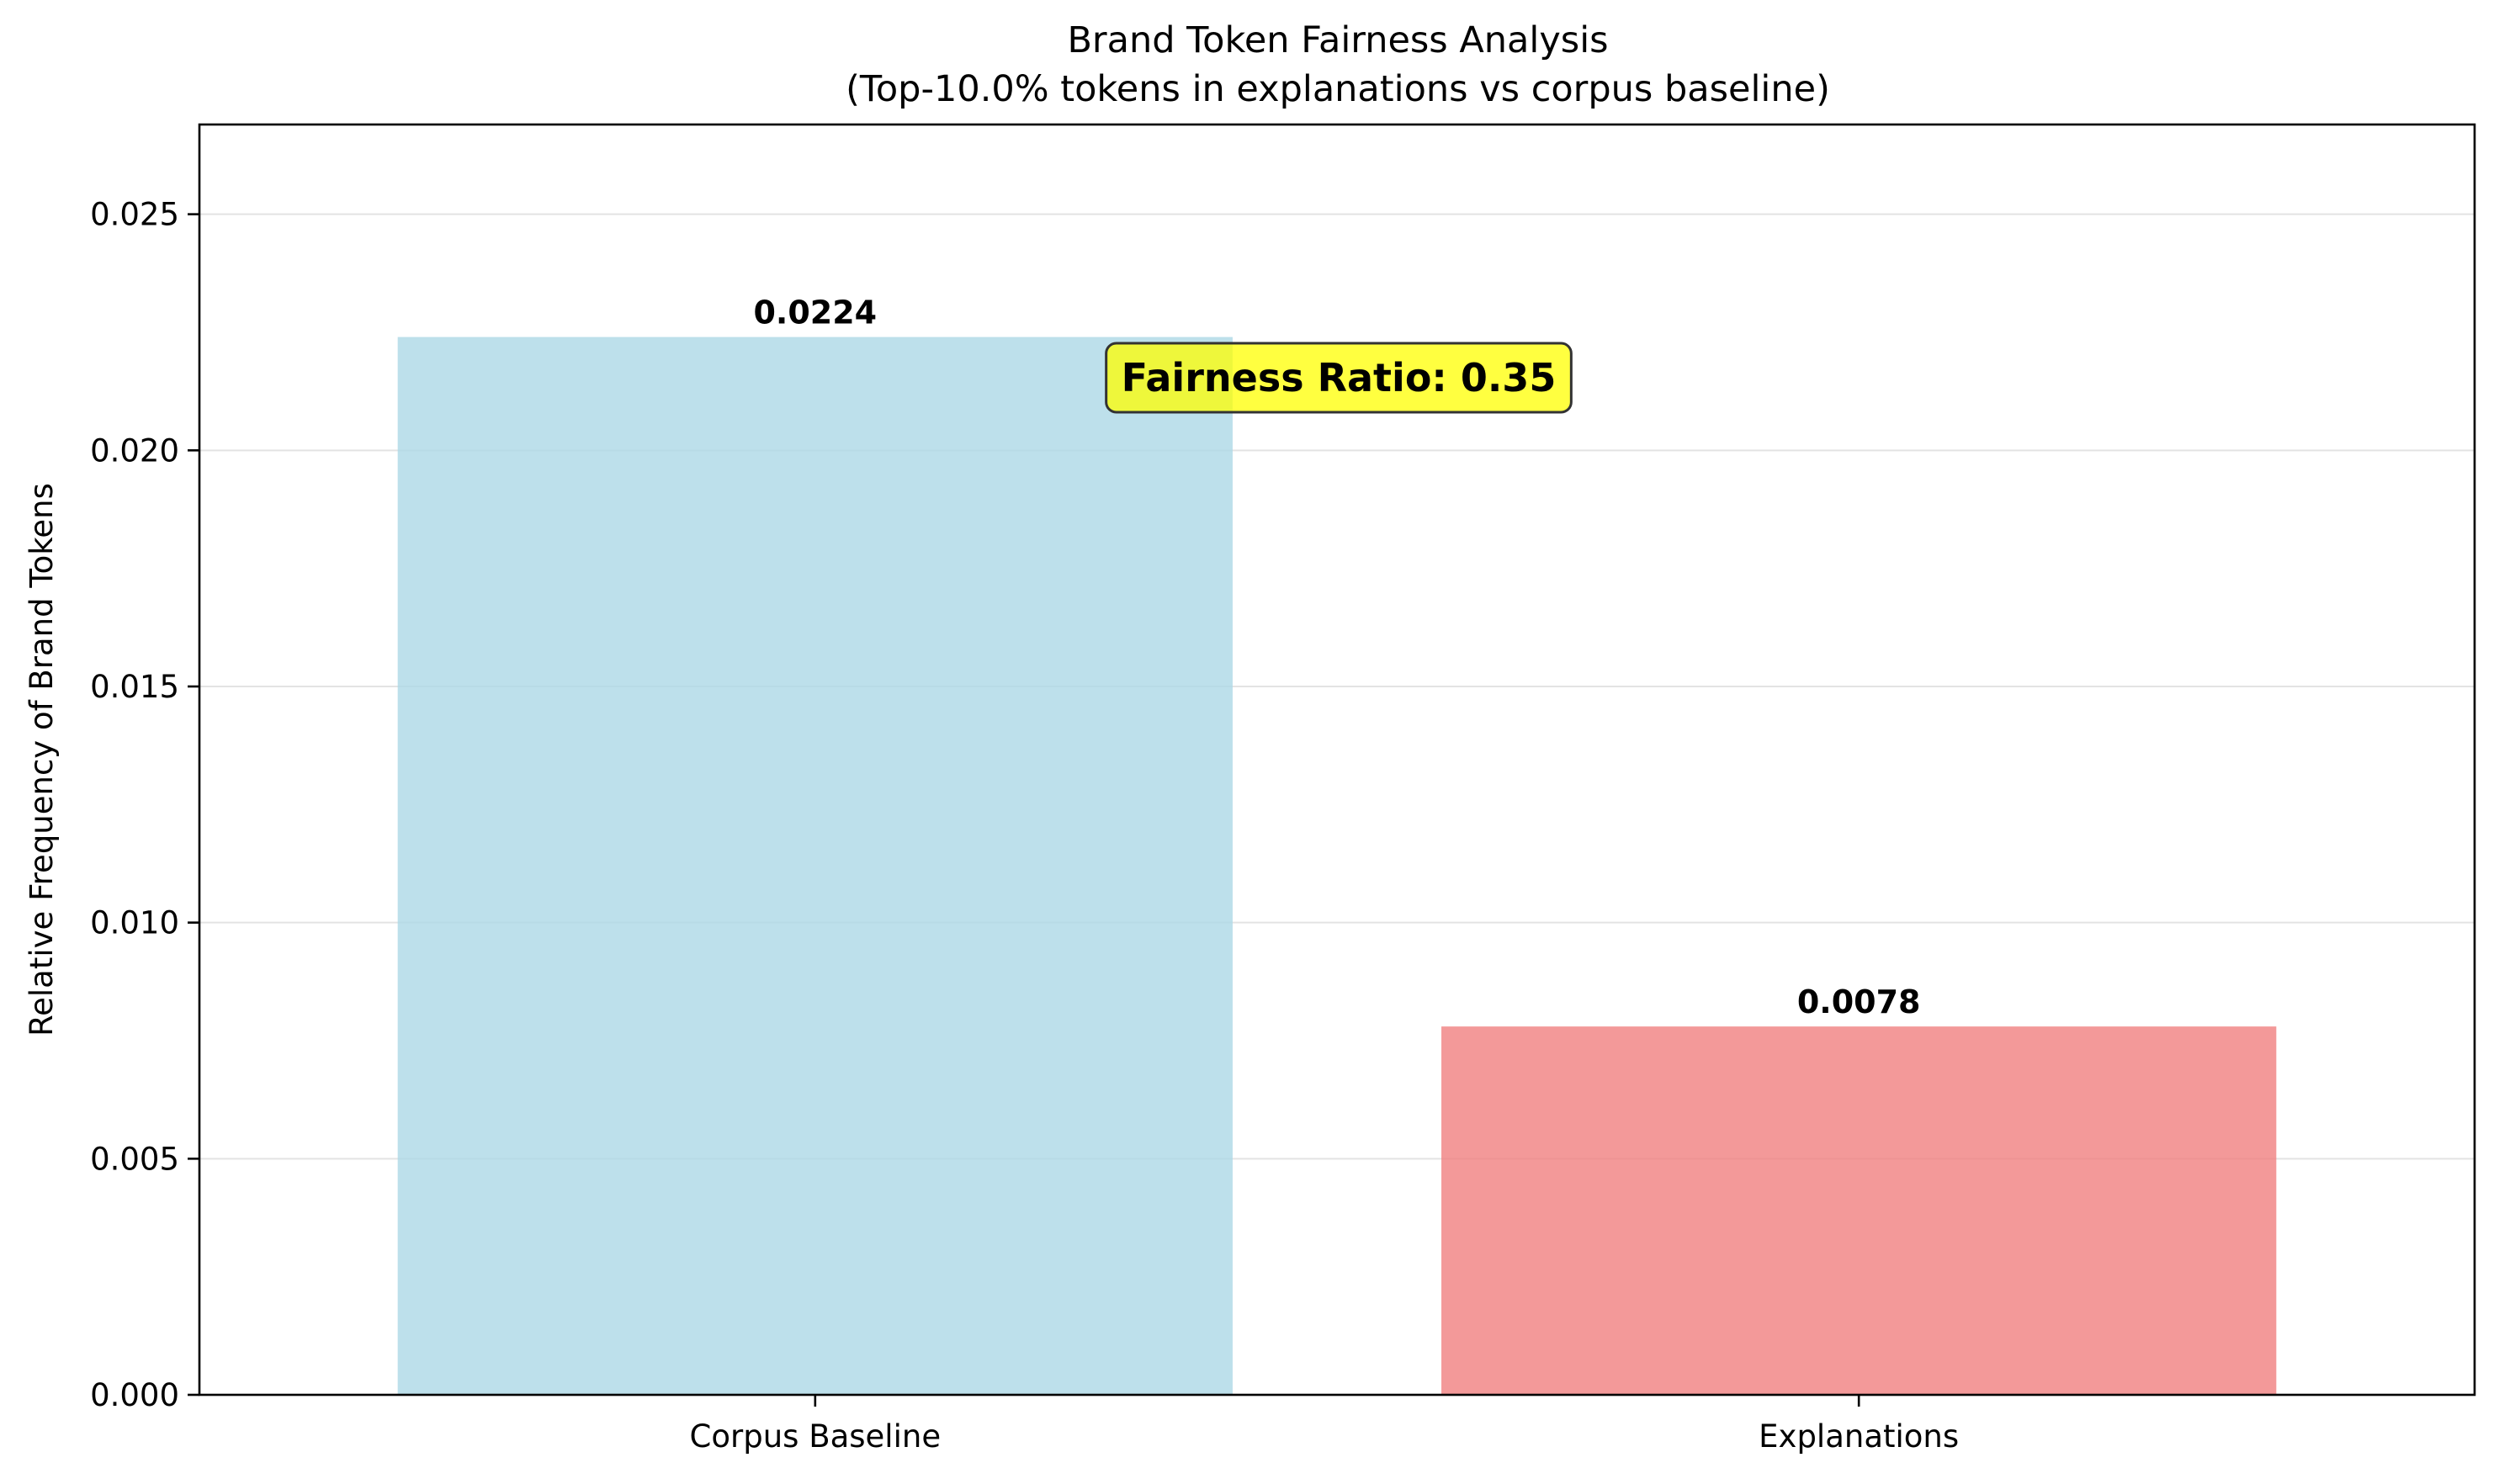 The height and width of the screenshot is (1484, 2499). Describe the element at coordinates (134, 923) in the screenshot. I see `y-tick-label: 0.010` at that location.